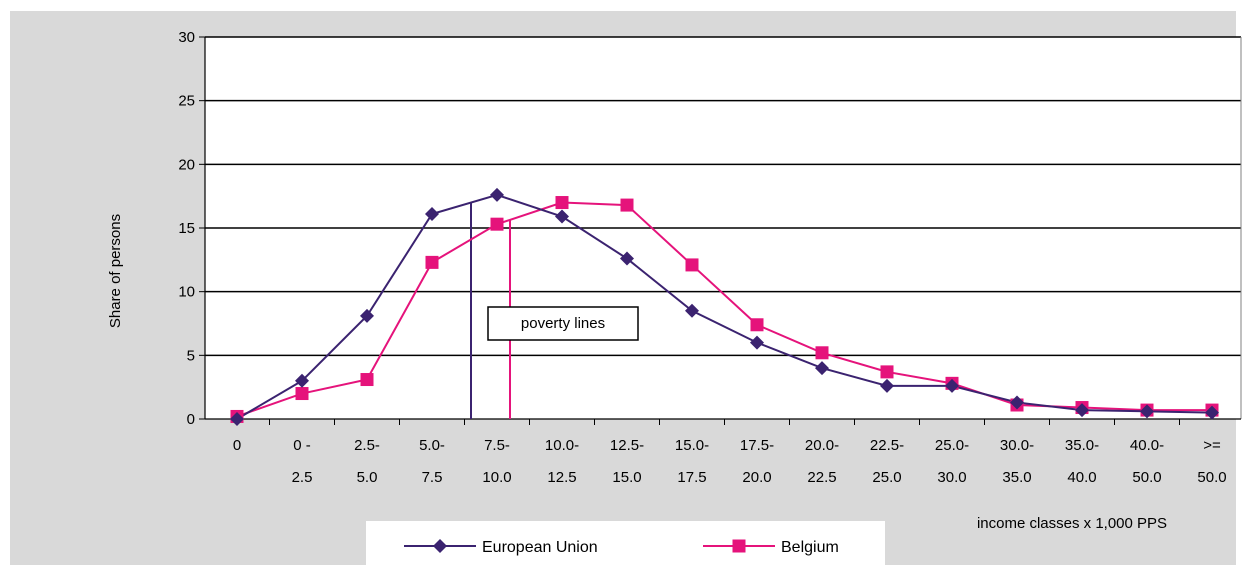 Image resolution: width=1243 pixels, height=577 pixels. What do you see at coordinates (1147, 445) in the screenshot?
I see `x-tick-label: 40.0-` at bounding box center [1147, 445].